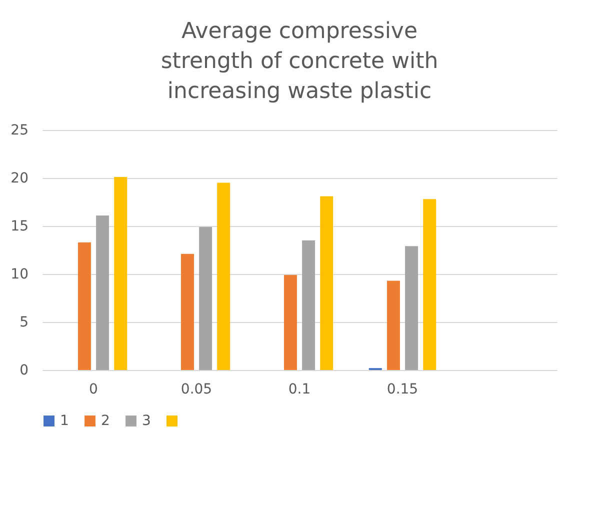  I want to click on y-tick-label: 5, so click(24, 322).